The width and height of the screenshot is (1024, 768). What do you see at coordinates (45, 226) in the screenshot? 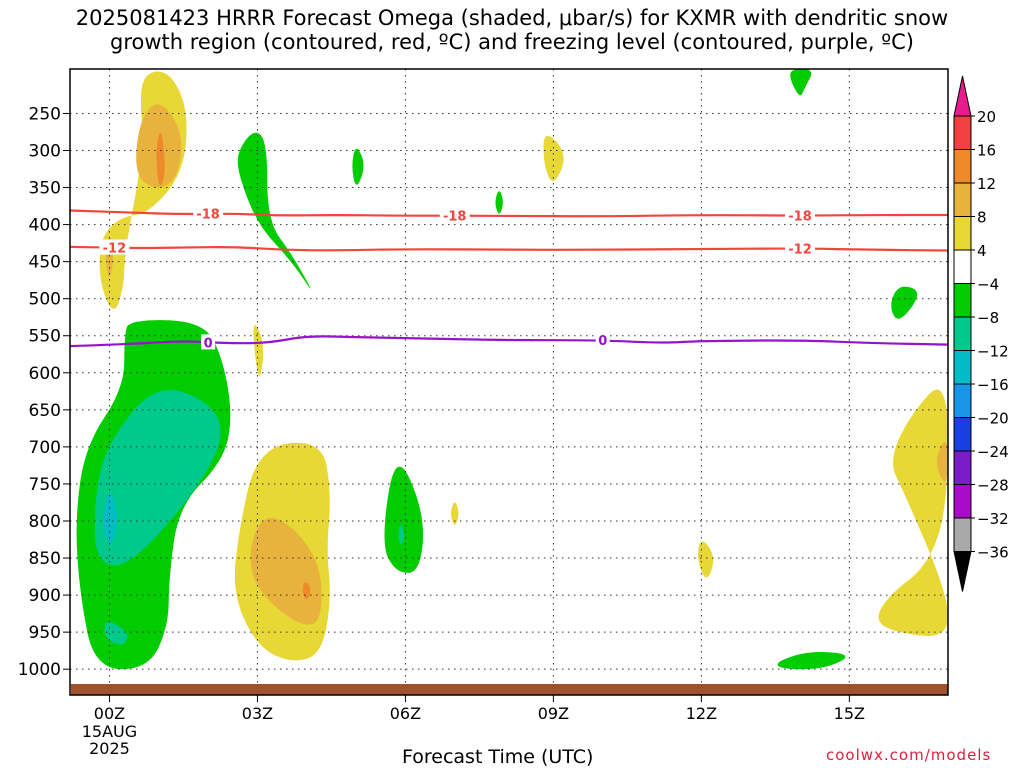
I see `y-tick-label: 400` at bounding box center [45, 226].